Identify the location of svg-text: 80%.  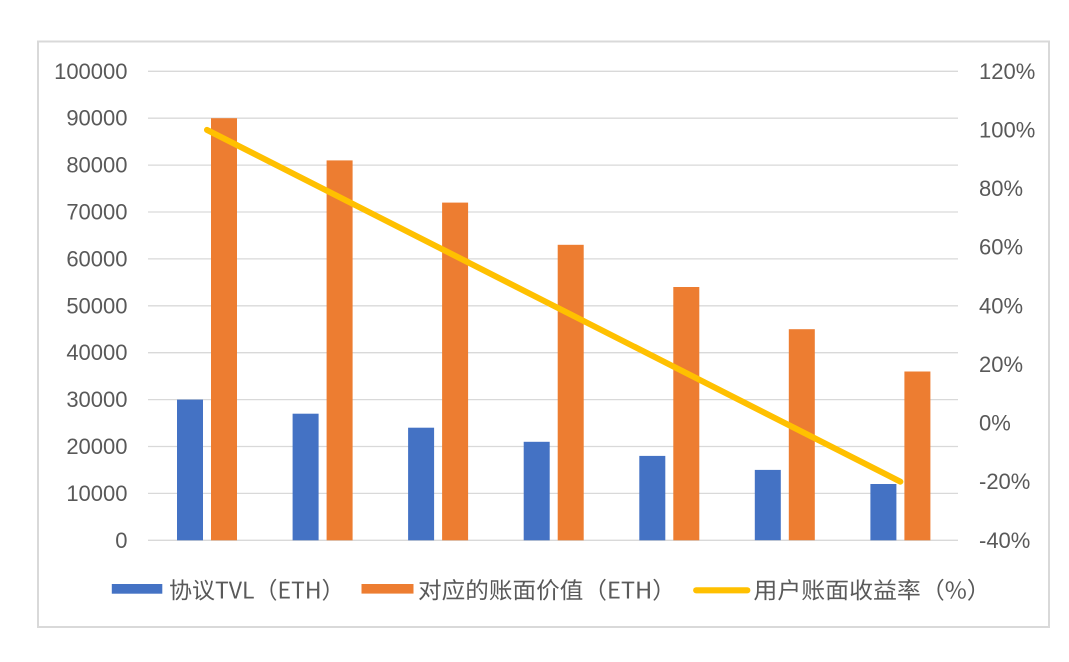
(1001, 188).